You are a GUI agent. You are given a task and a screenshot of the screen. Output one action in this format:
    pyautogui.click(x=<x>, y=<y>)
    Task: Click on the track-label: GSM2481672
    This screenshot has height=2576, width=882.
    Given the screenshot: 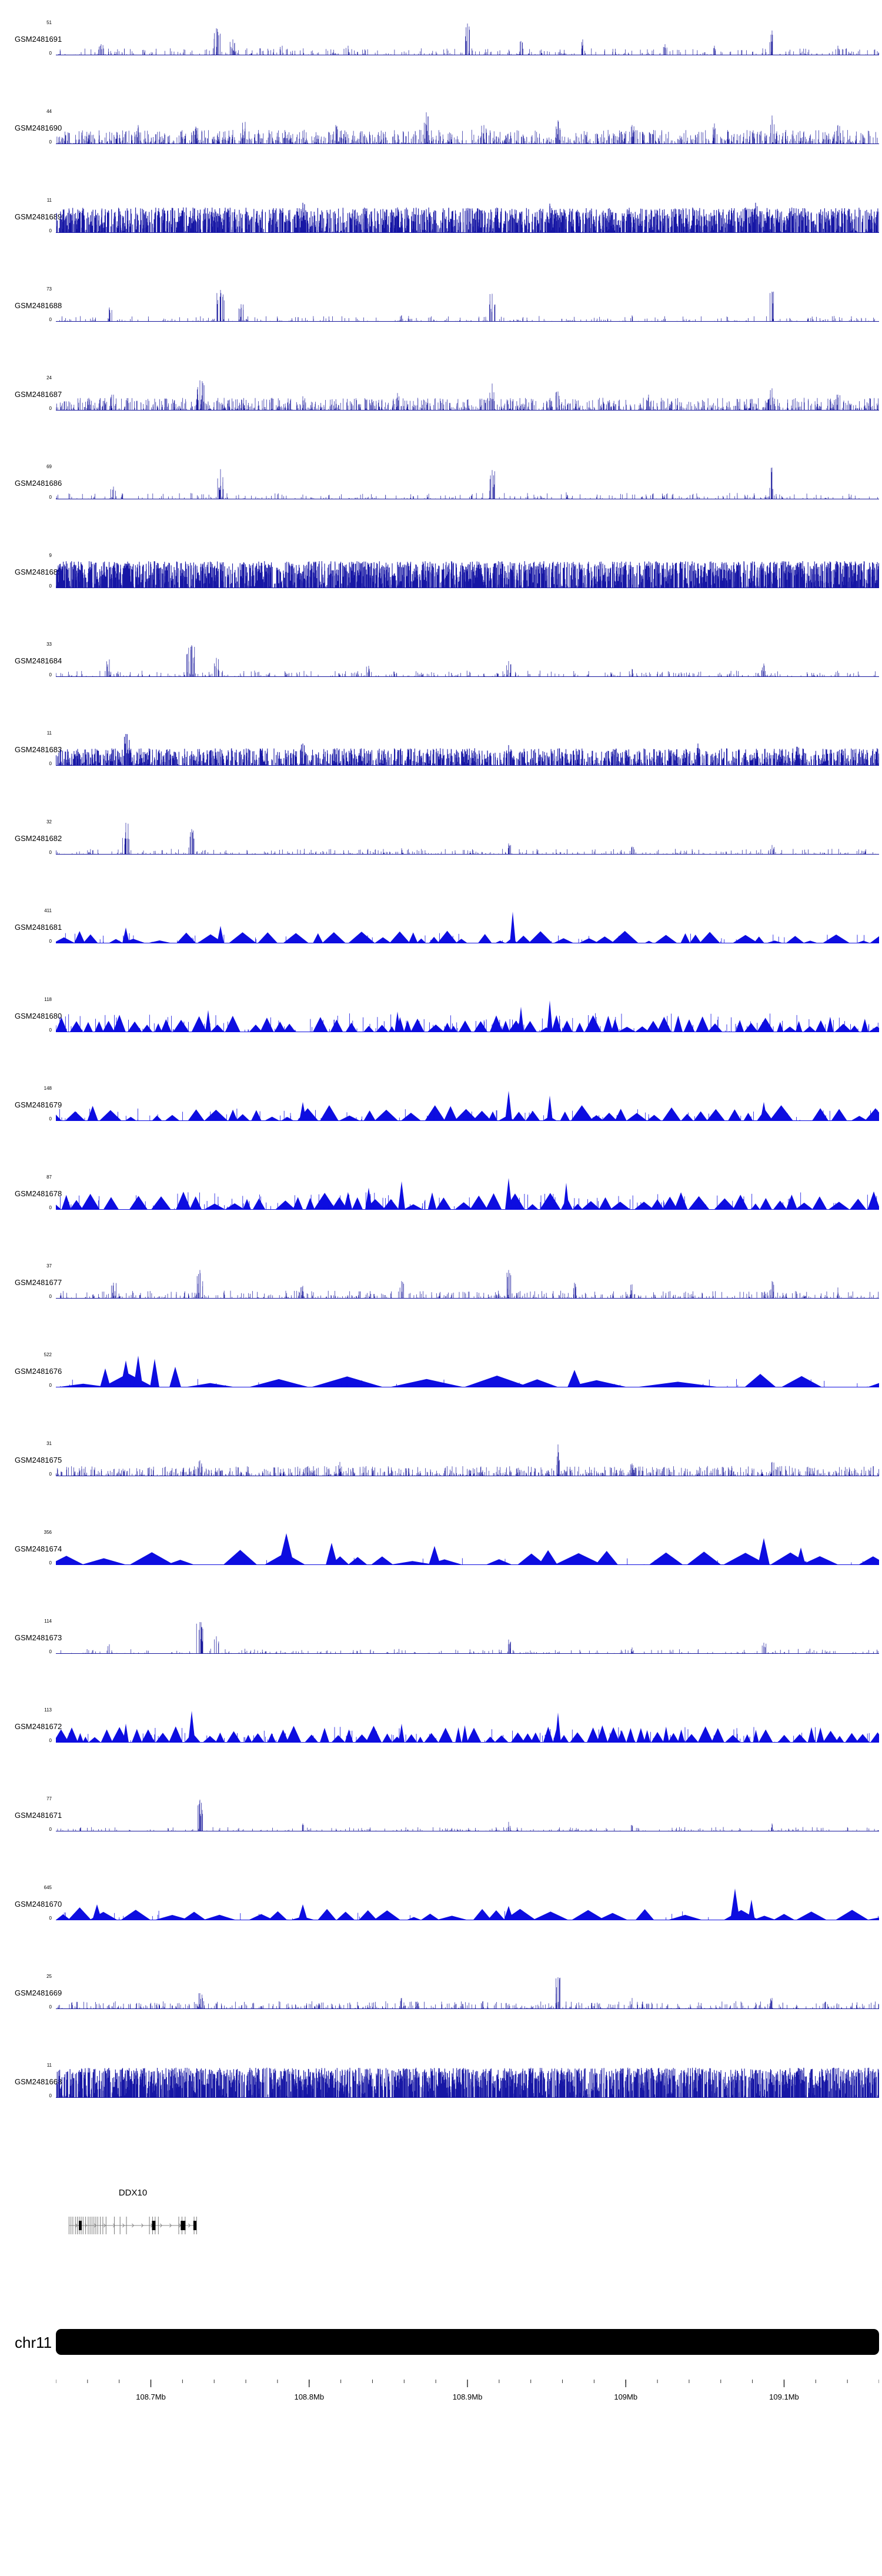 What is the action you would take?
    pyautogui.click(x=38, y=1726)
    